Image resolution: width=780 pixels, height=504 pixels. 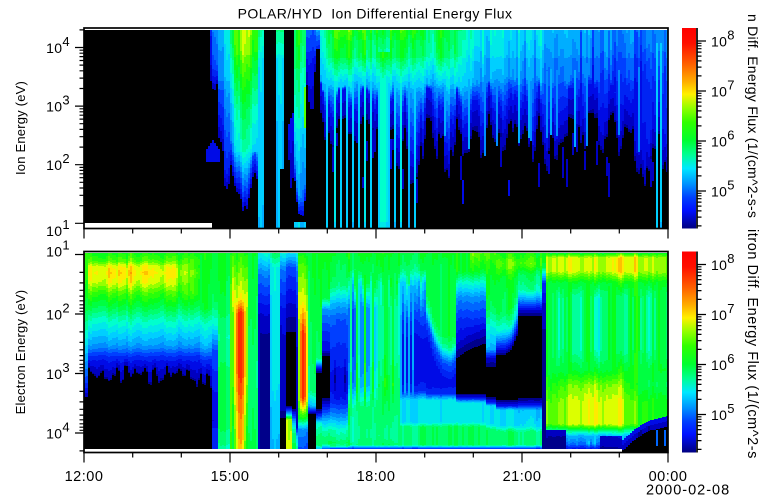 I want to click on svg-text: Electron Energy (eV), so click(x=20, y=352).